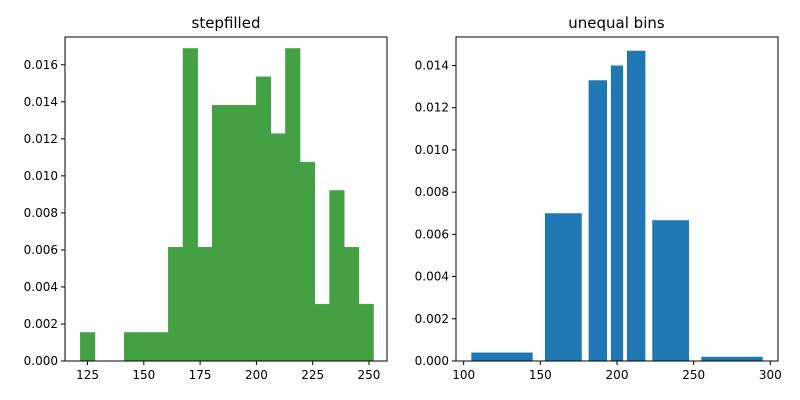  I want to click on chart-title: stepfilled, so click(226, 23).